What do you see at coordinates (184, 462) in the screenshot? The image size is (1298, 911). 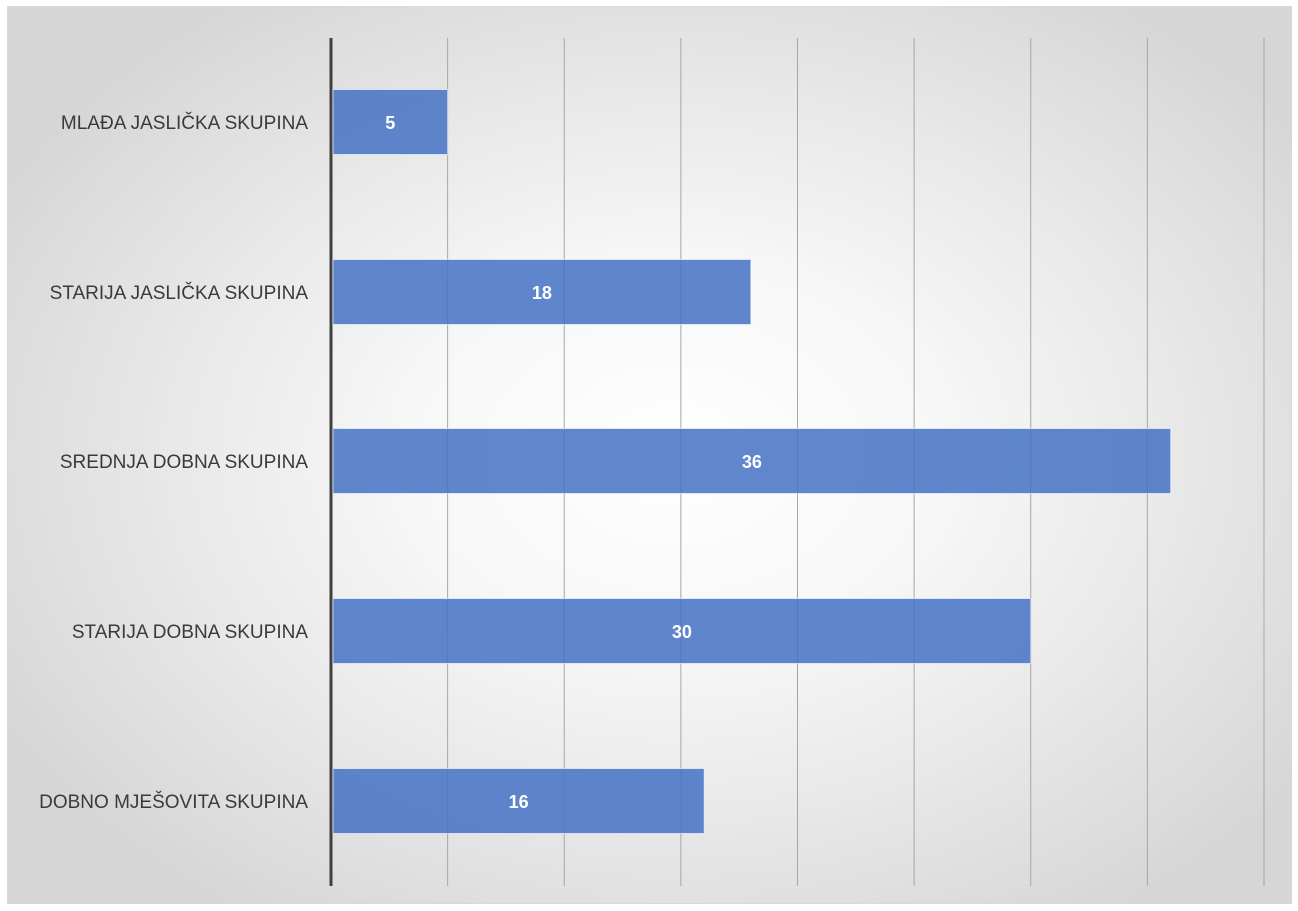 I see `category-label: SREDNJA DOBNA SKUPINA` at bounding box center [184, 462].